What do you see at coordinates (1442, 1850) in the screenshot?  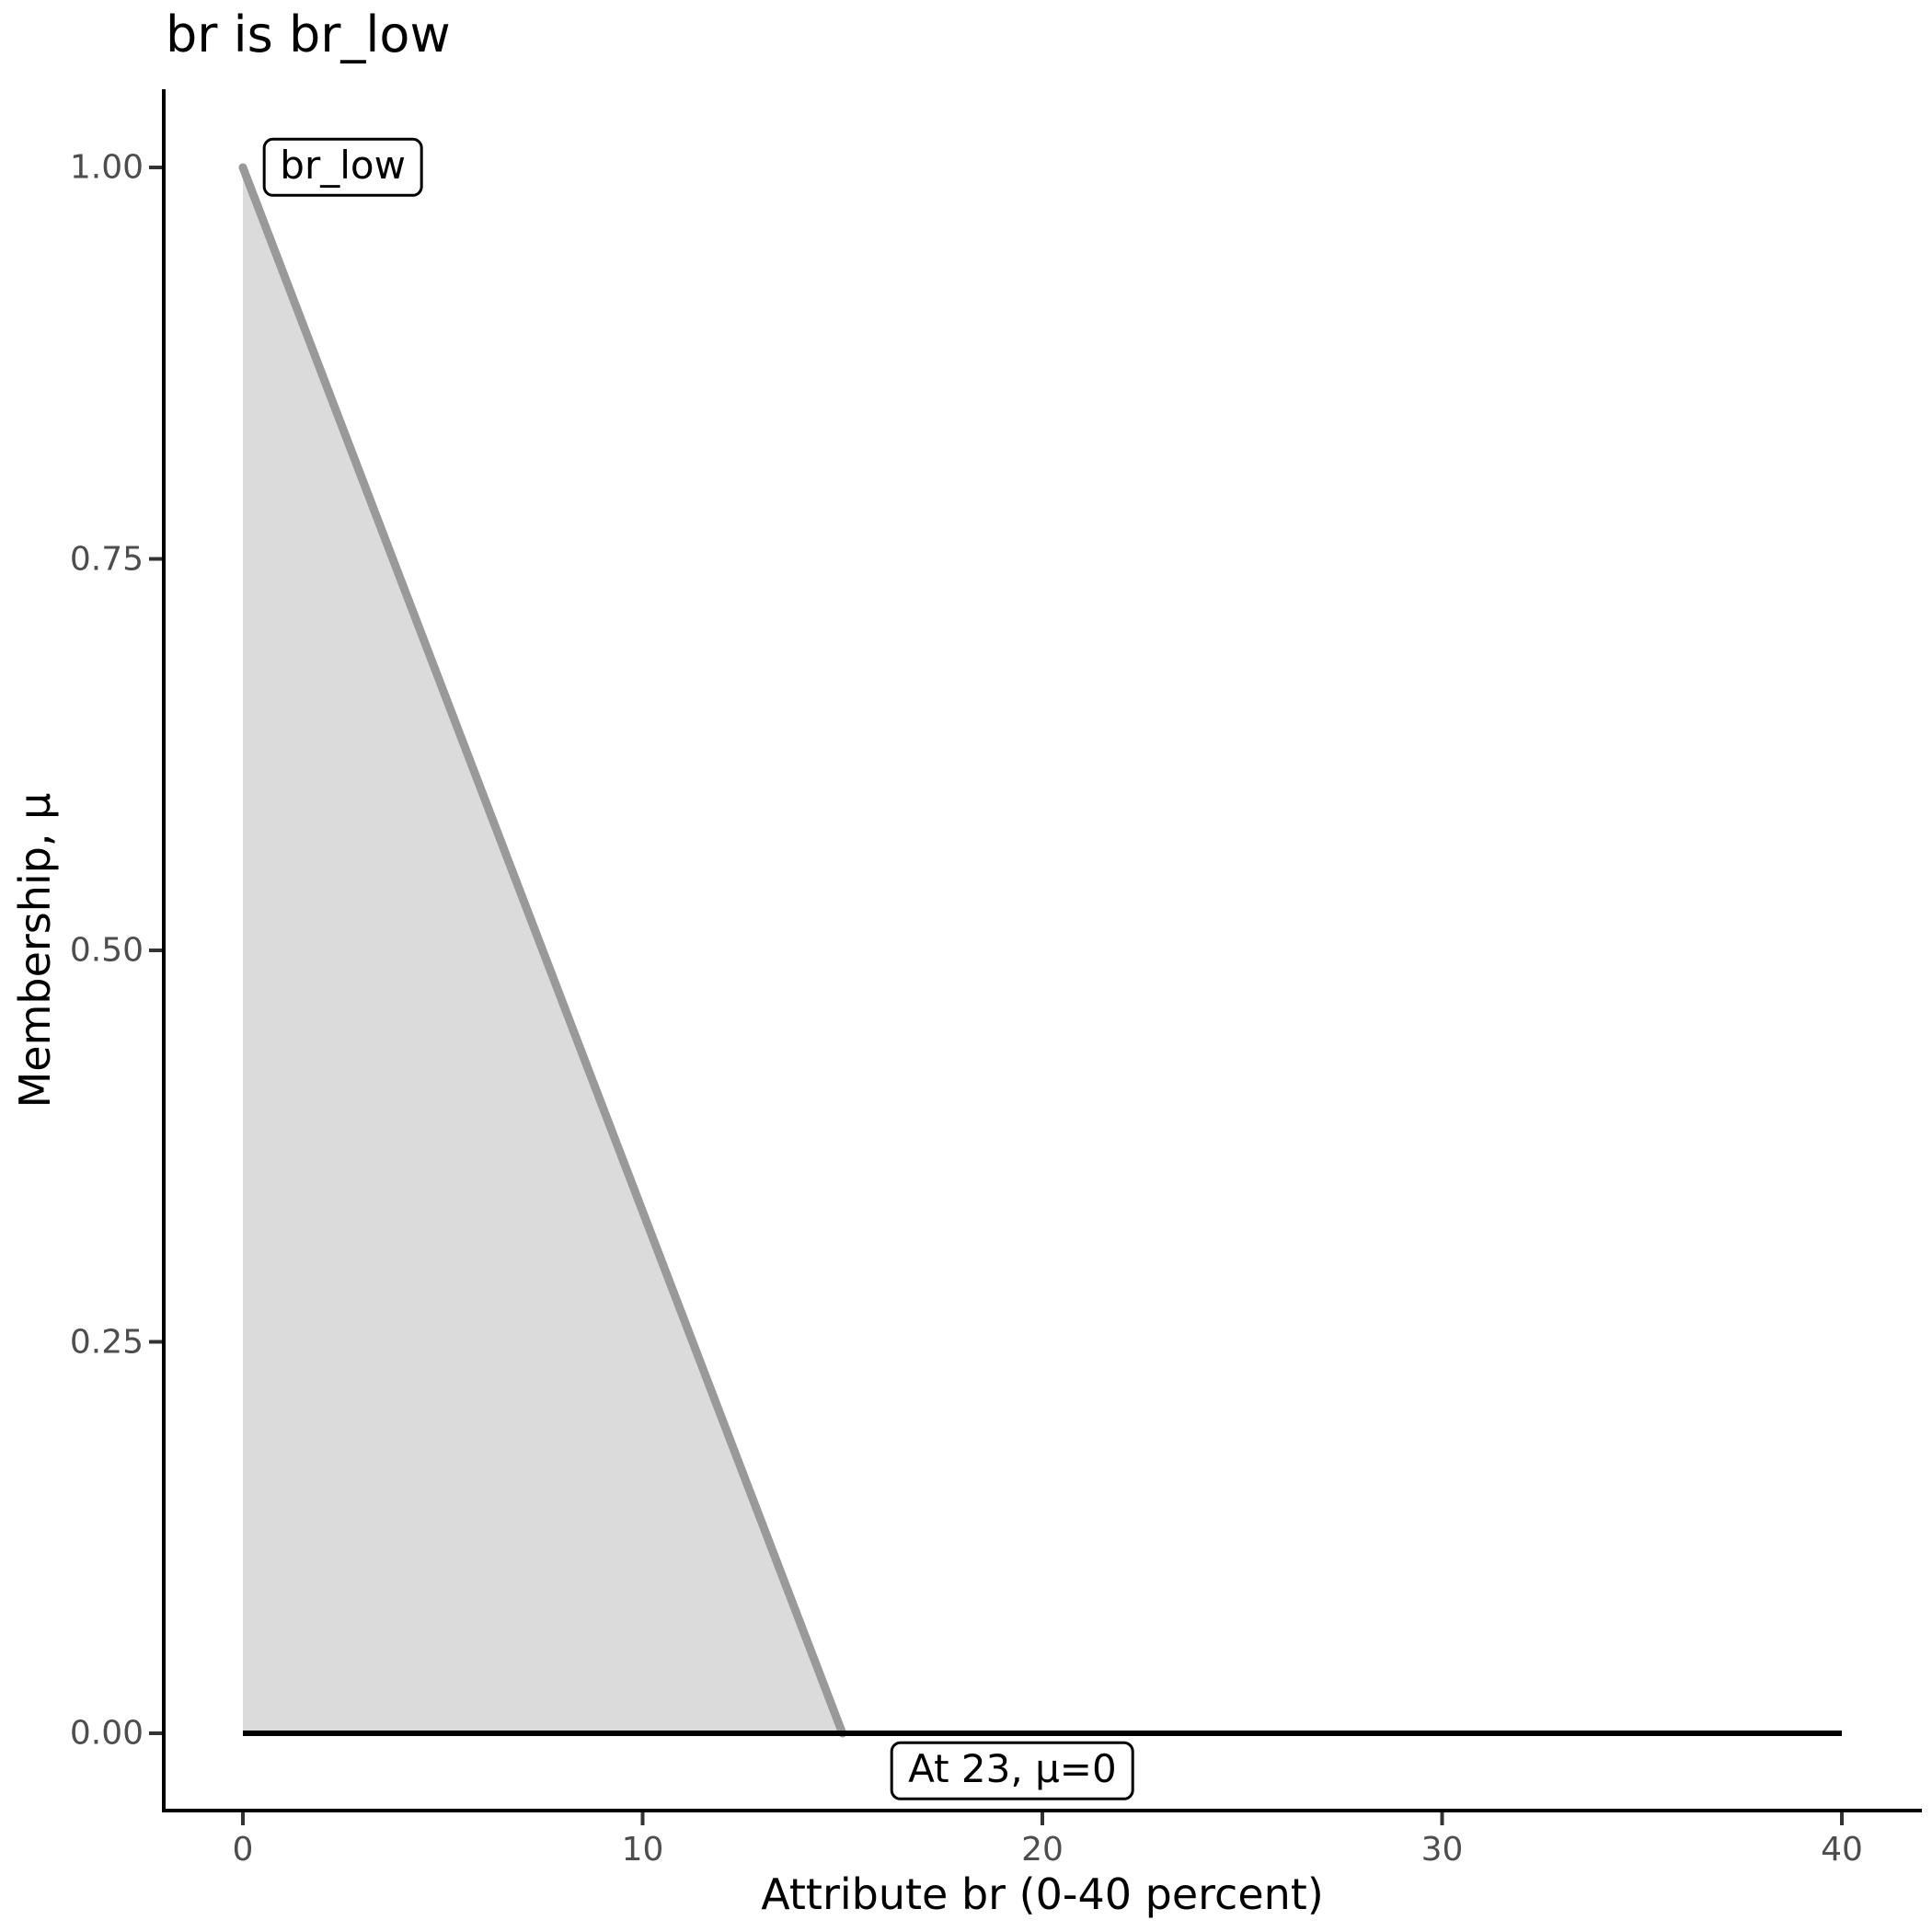 I see `x-tick-label: 30` at bounding box center [1442, 1850].